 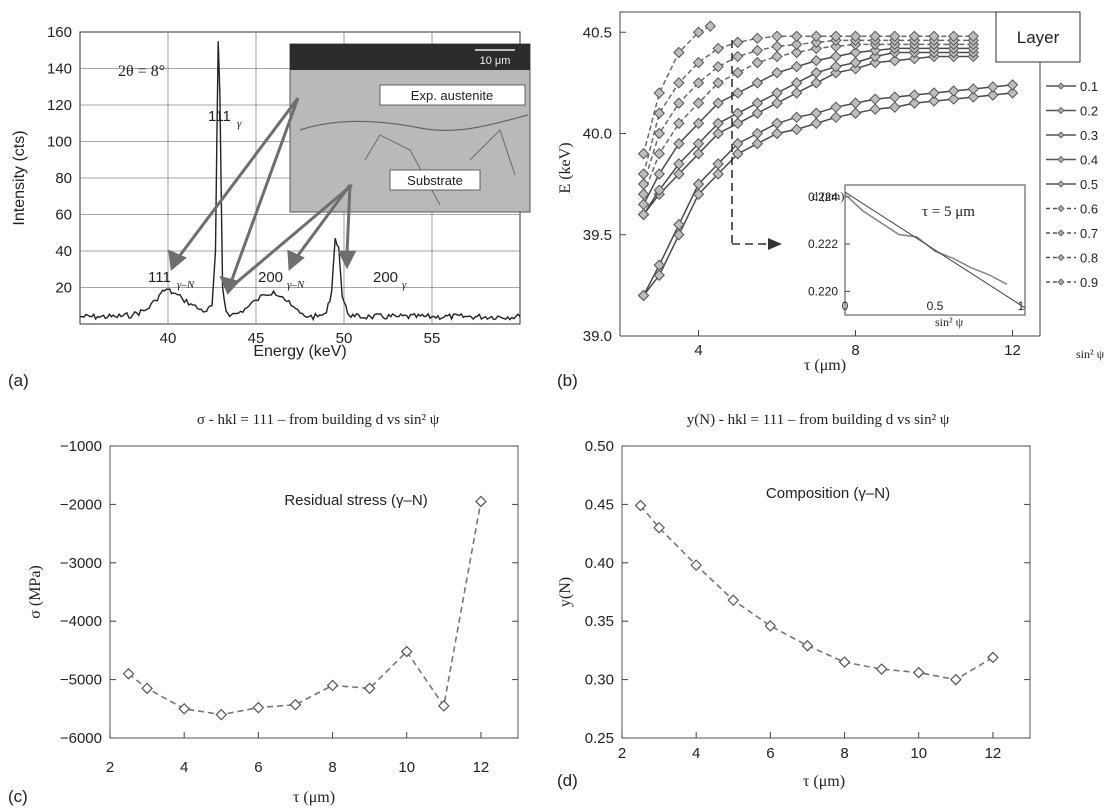 I want to click on peak-label-111-gamma-n: 111 γ–N, so click(x=171, y=280).